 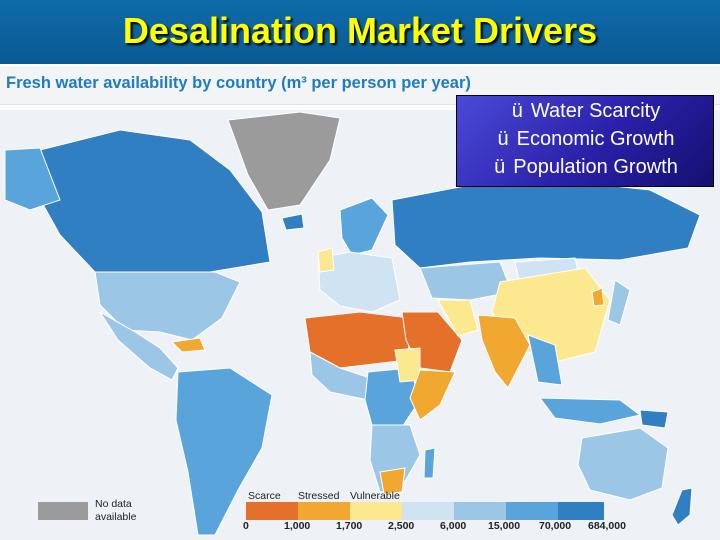 I want to click on region-south-america, so click(x=224, y=451).